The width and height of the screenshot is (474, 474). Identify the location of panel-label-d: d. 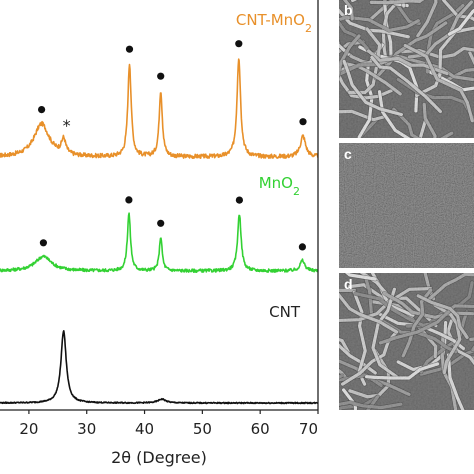
(348, 284).